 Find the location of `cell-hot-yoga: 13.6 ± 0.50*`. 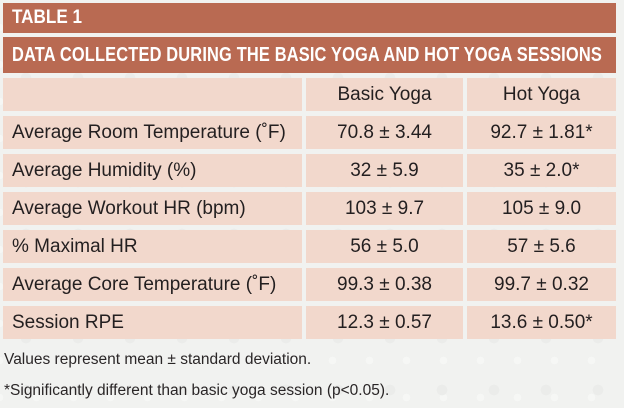

cell-hot-yoga: 13.6 ± 0.50* is located at coordinates (541, 322).